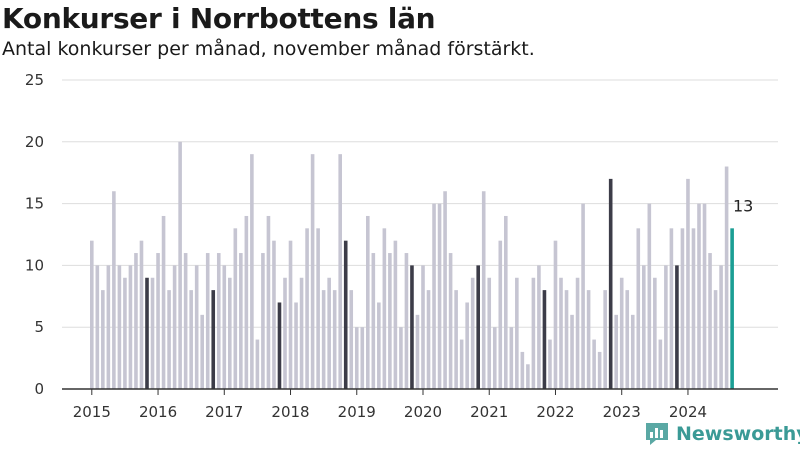 This screenshot has width=800, height=450. I want to click on brand-name: Newsworthy, so click(738, 434).